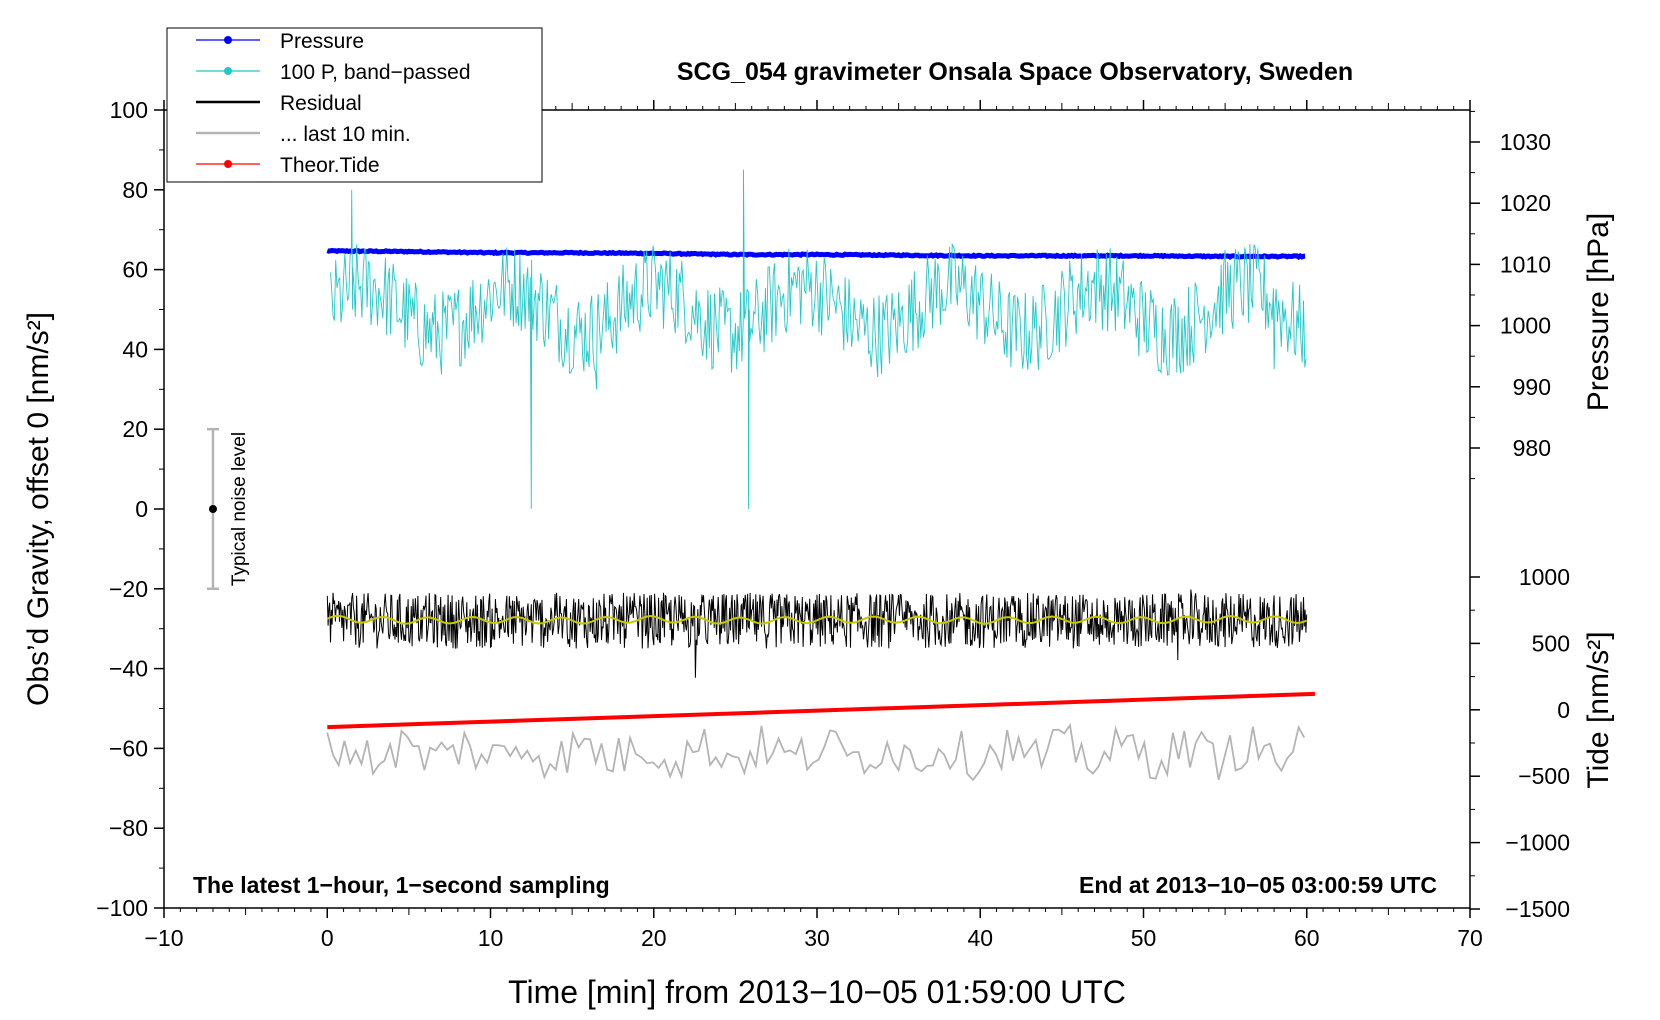 The height and width of the screenshot is (1020, 1660). I want to click on tide-tick-label: 1000, so click(1544, 577).